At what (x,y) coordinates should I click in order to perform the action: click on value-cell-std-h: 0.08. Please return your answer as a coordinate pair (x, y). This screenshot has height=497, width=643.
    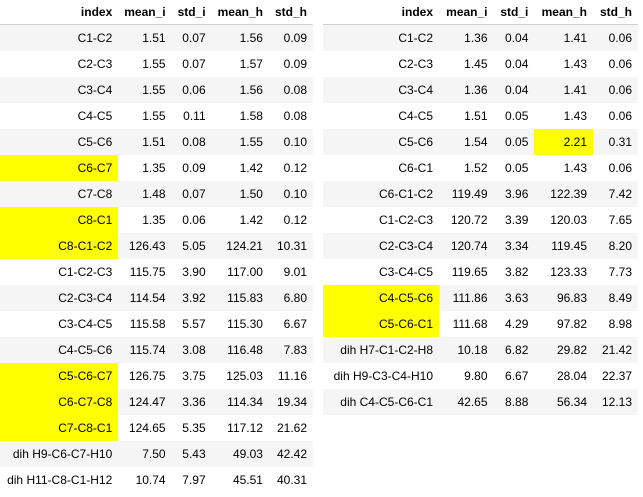
    Looking at the image, I should click on (290, 90).